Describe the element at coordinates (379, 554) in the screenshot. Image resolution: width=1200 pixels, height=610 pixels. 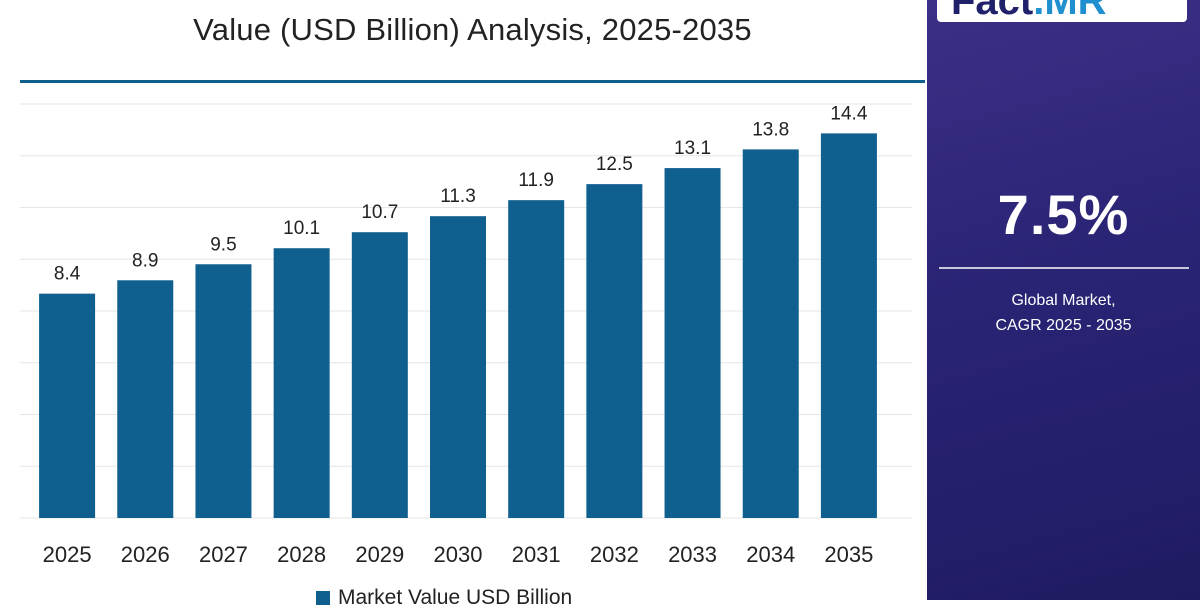
I see `x-tick-2029: 2029` at that location.